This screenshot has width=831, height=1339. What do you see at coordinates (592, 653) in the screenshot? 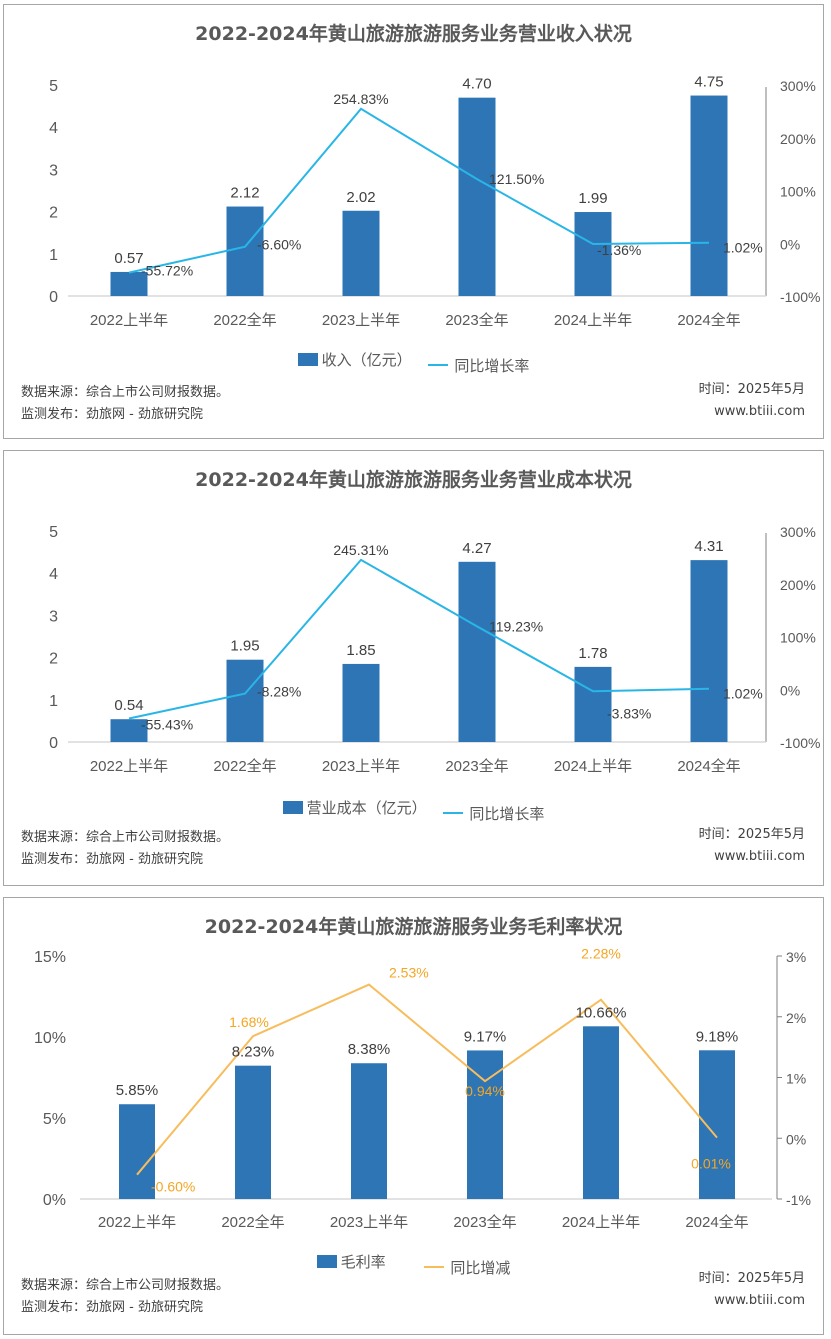
I see `bar-value-label: 1.78` at bounding box center [592, 653].